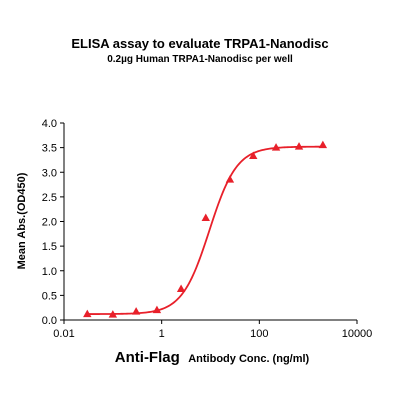 The image size is (400, 400). What do you see at coordinates (22, 220) in the screenshot?
I see `y-axis-label: Mean Abs.(OD450)` at bounding box center [22, 220].